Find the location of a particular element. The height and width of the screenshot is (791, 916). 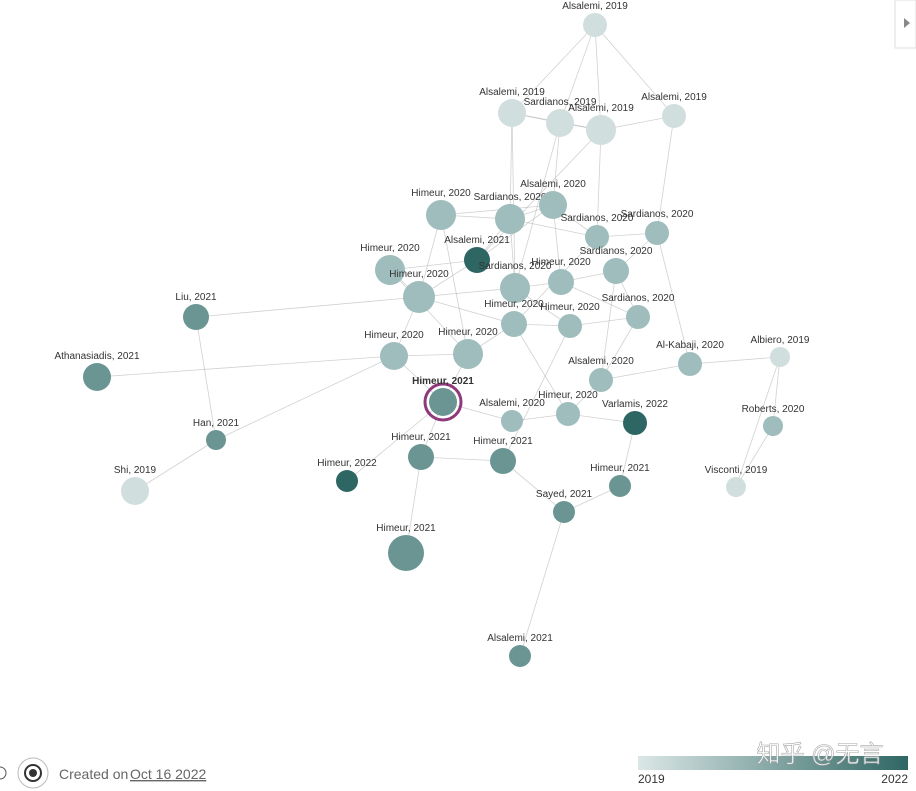

paper-label: Al-Kabaji, 2020 is located at coordinates (690, 345).